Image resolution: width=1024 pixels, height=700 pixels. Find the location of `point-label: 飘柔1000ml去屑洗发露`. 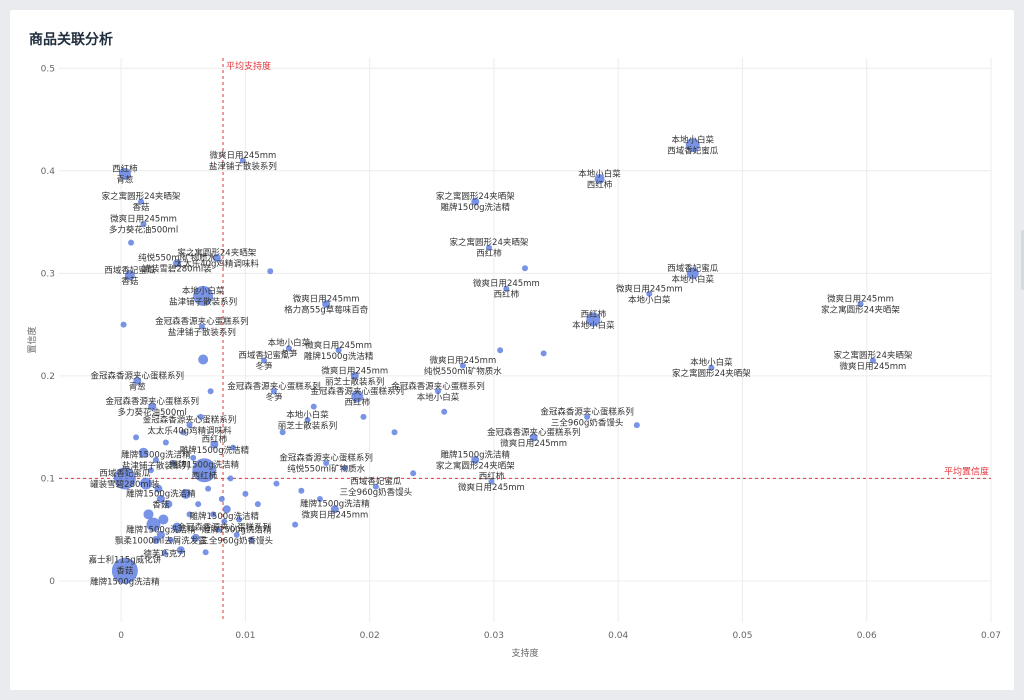

point-label: 飘柔1000ml去屑洗发露 is located at coordinates (161, 540).